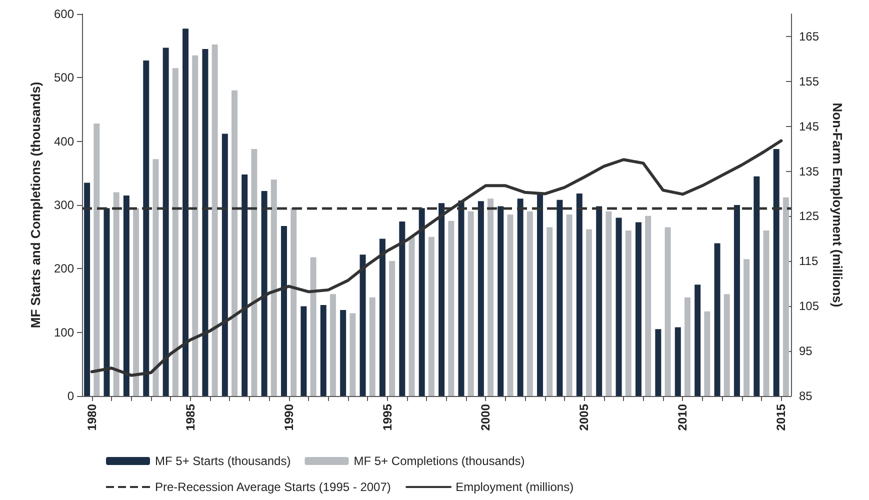 Image resolution: width=869 pixels, height=500 pixels. What do you see at coordinates (809, 81) in the screenshot?
I see `y2-tick-label: 155` at bounding box center [809, 81].